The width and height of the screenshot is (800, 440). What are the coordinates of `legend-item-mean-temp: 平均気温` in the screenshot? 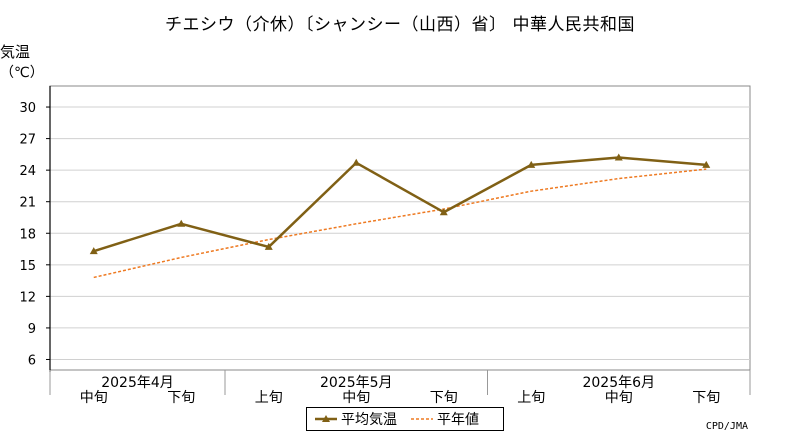 It's located at (356, 419).